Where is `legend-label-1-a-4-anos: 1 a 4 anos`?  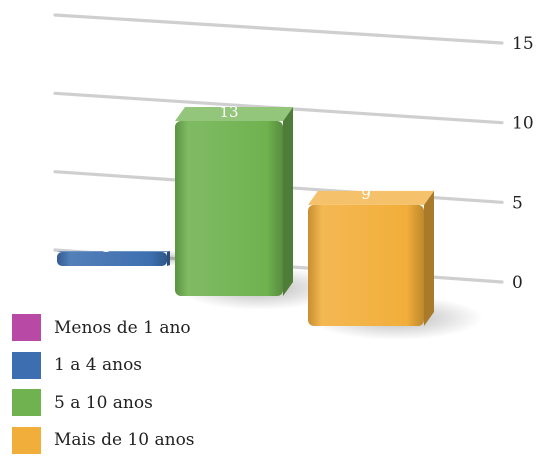 legend-label-1-a-4-anos: 1 a 4 anos is located at coordinates (98, 365).